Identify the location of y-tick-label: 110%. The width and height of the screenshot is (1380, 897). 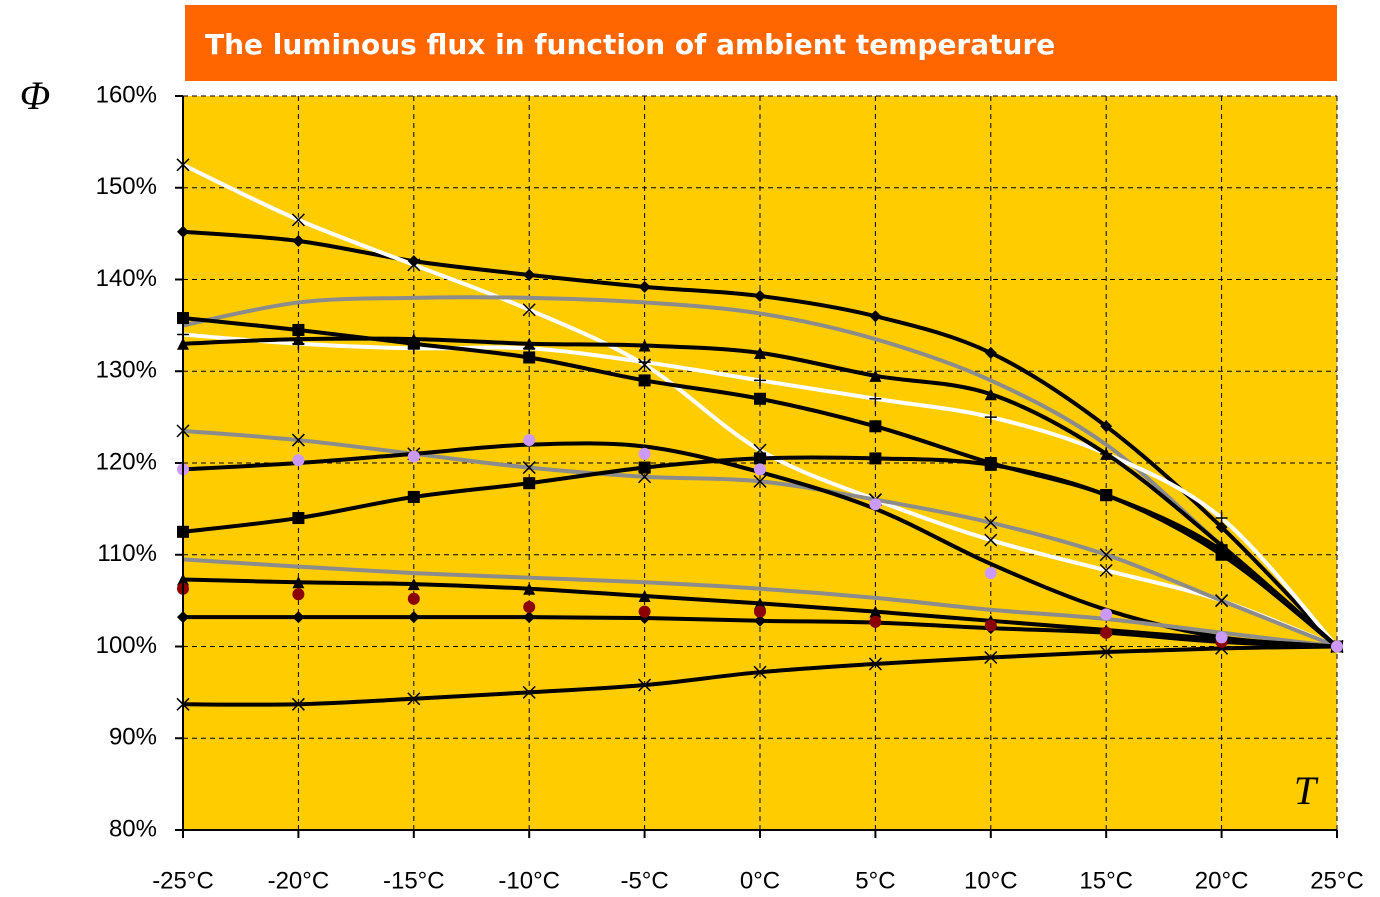
(127, 553).